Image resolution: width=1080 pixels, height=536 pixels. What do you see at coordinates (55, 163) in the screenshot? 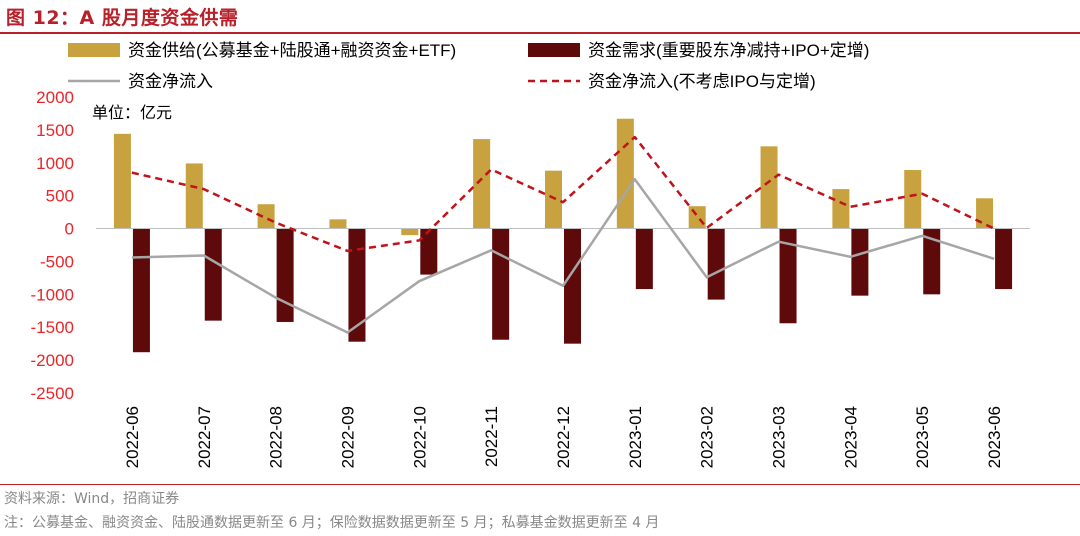
I see `y-tick-label: 1000` at bounding box center [55, 163].